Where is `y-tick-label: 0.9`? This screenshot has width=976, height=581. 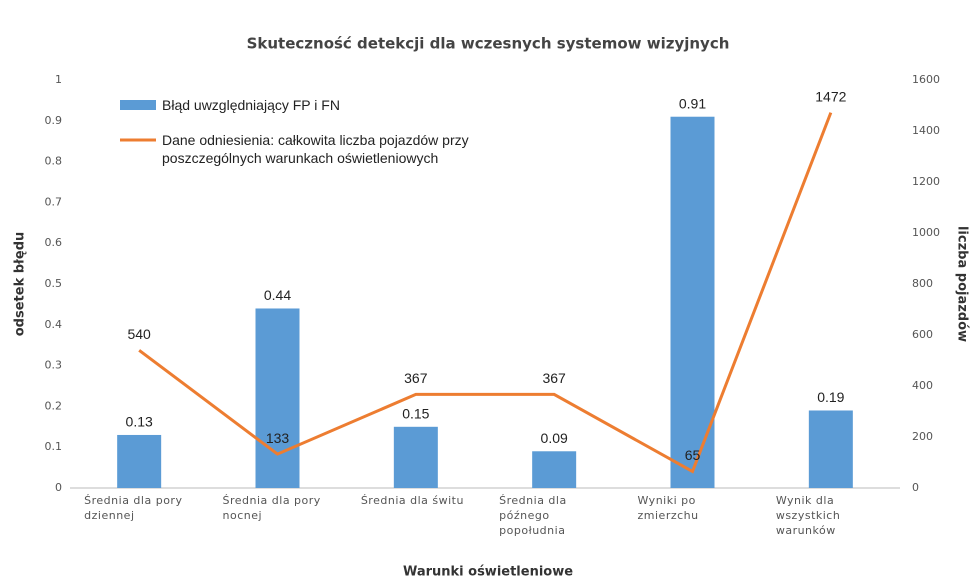 y-tick-label: 0.9 is located at coordinates (54, 120).